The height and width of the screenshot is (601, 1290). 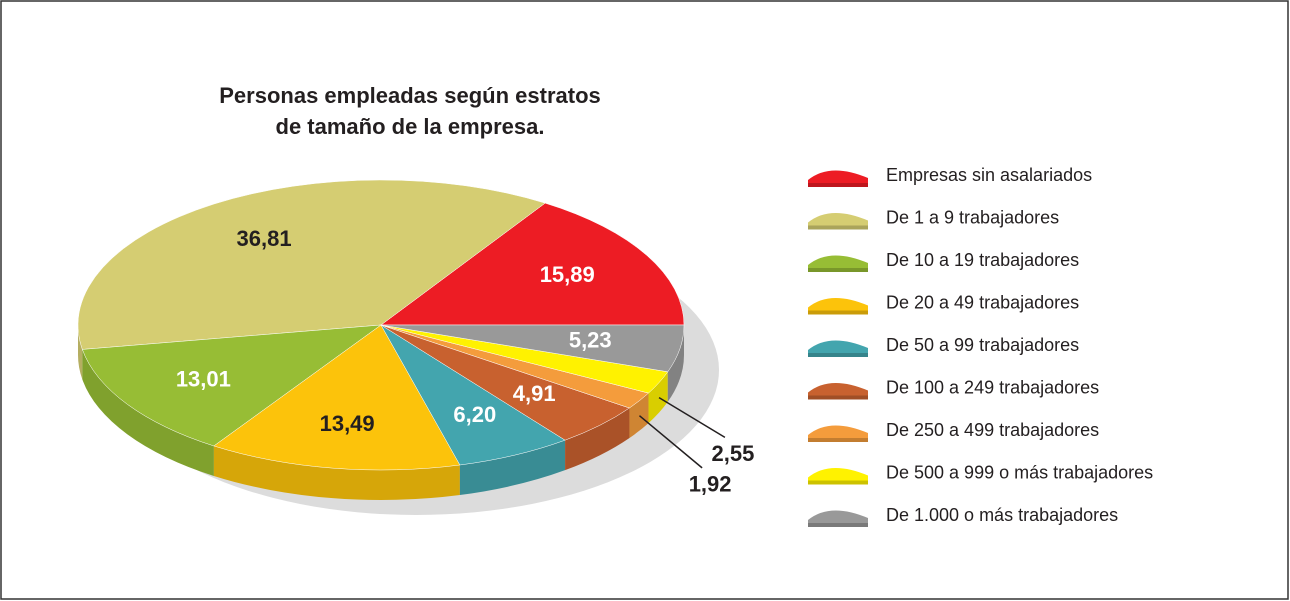 What do you see at coordinates (567, 274) in the screenshot?
I see `data-label: 15,89` at bounding box center [567, 274].